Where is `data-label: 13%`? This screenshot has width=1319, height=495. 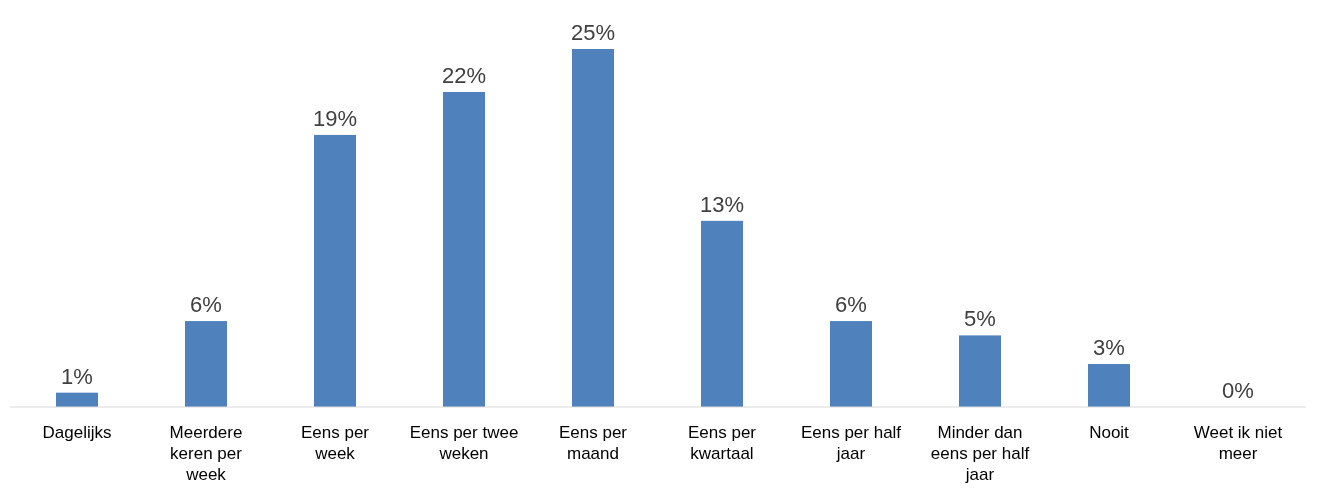 data-label: 13% is located at coordinates (722, 204).